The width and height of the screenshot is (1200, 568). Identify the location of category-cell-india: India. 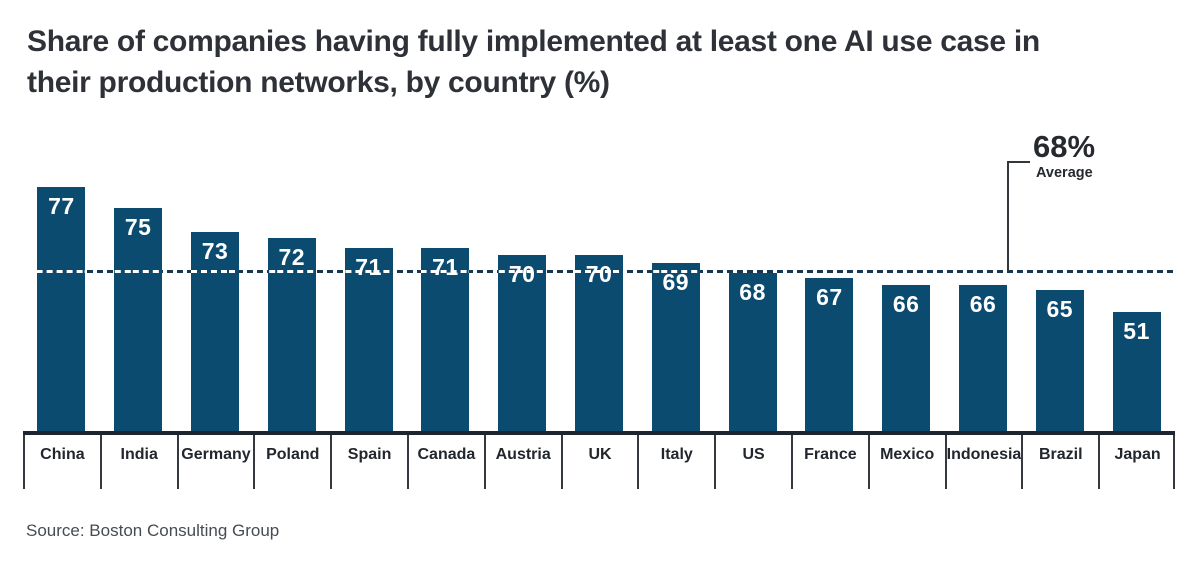
(138, 462).